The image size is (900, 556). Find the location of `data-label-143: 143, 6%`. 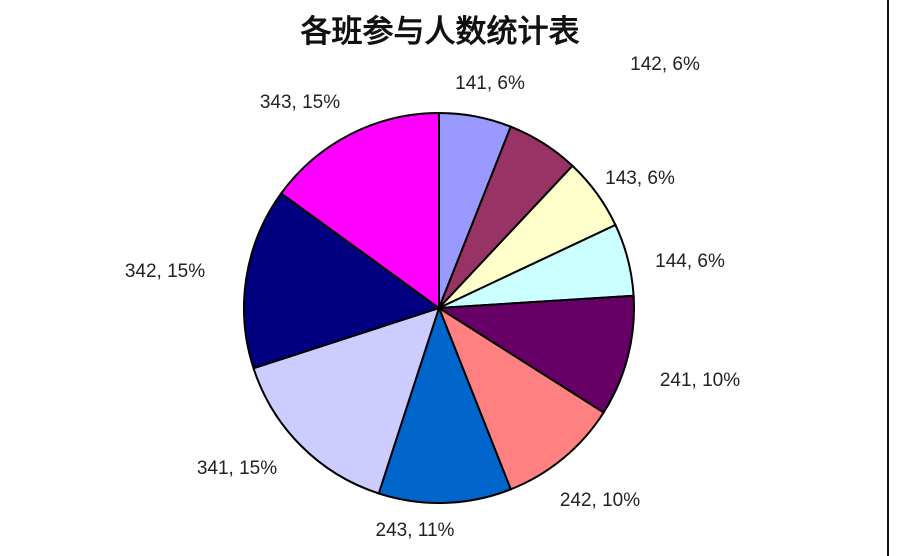

data-label-143: 143, 6% is located at coordinates (640, 178).